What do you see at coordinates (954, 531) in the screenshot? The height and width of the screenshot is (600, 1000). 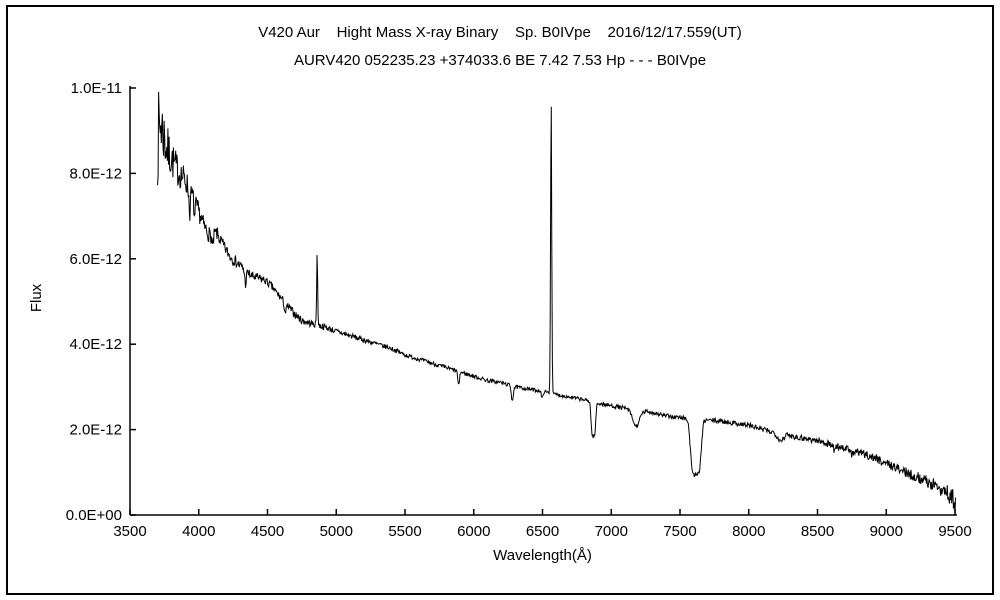 I see `x-tick-label: 9500` at bounding box center [954, 531].